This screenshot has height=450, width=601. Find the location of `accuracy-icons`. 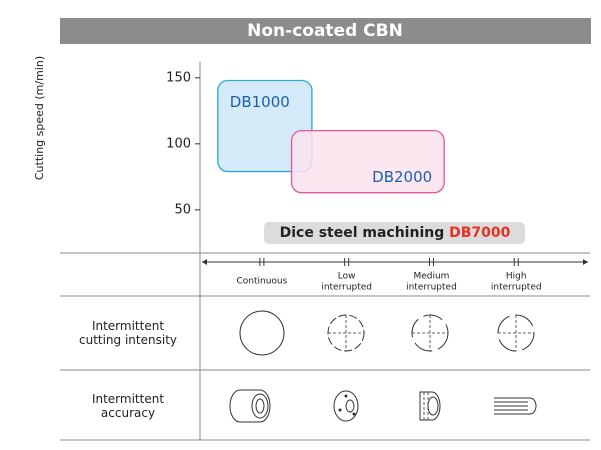

accuracy-icons is located at coordinates (383, 406).